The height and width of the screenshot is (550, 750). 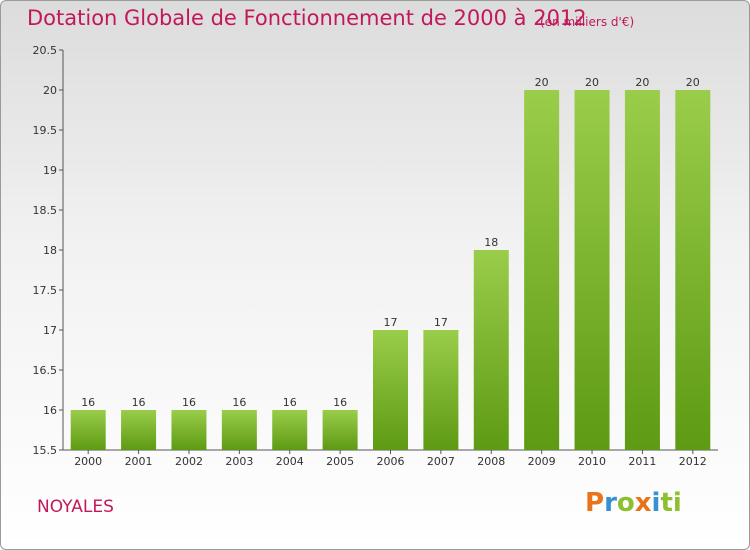 I want to click on bar-value-label: 18, so click(x=491, y=242).